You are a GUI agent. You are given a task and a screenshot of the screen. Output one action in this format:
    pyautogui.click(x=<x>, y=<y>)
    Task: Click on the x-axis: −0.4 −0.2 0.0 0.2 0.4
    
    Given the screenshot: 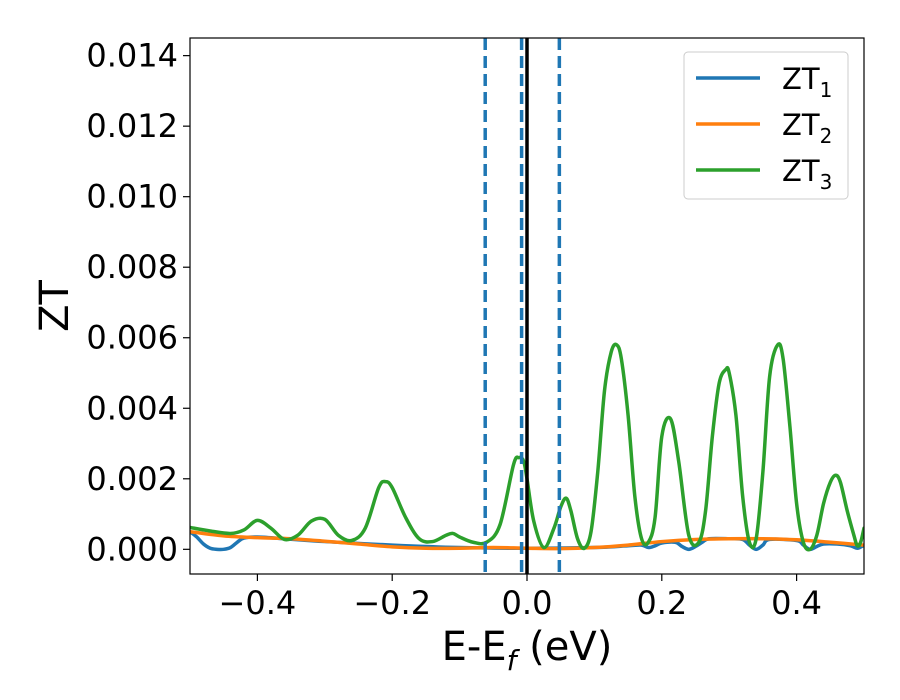 What is the action you would take?
    pyautogui.click(x=520, y=598)
    